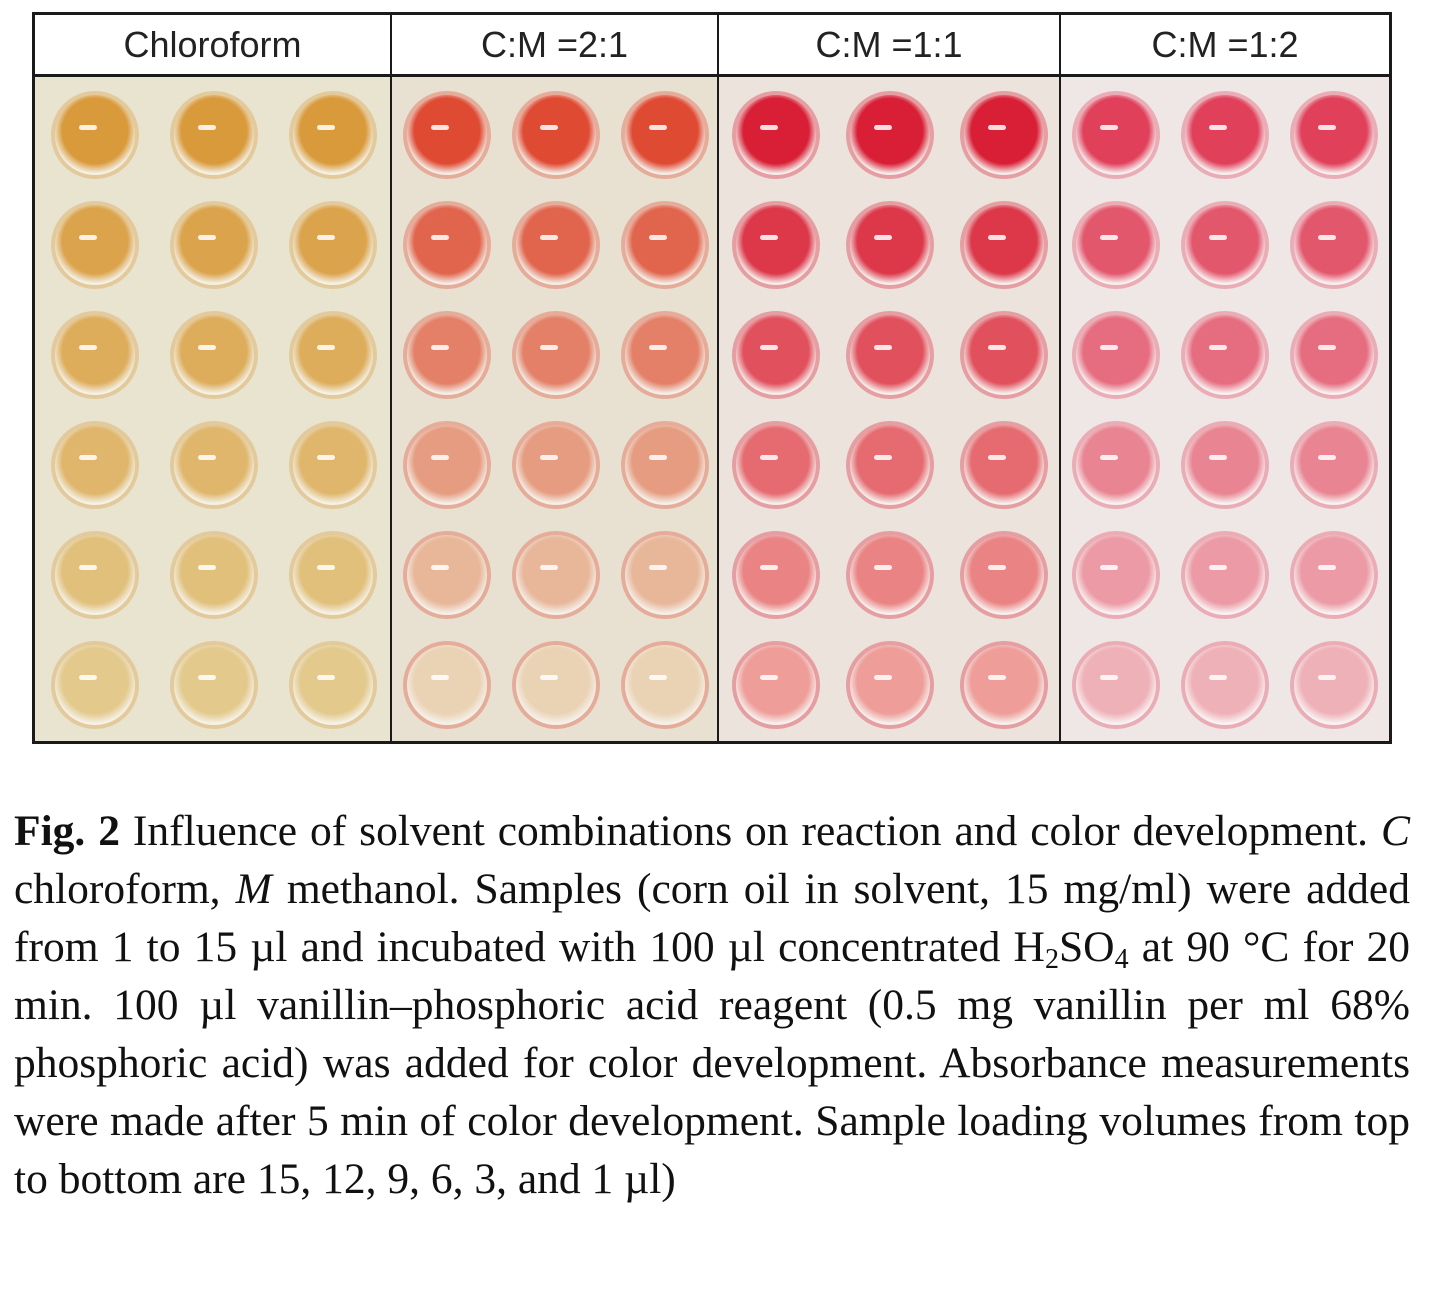 This screenshot has height=1292, width=1452. Describe the element at coordinates (1121, 959) in the screenshot. I see `subscript-4: 4` at that location.